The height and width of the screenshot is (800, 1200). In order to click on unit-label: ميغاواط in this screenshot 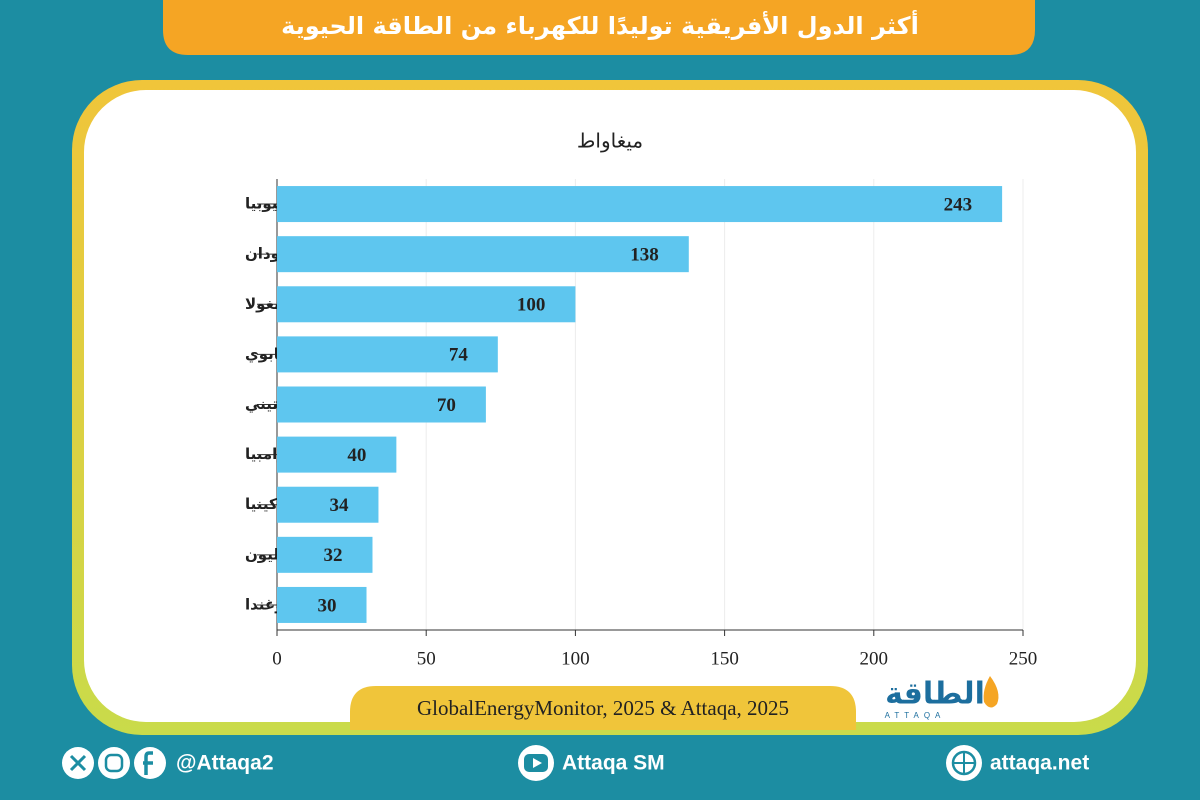, I will do `click(610, 141)`.